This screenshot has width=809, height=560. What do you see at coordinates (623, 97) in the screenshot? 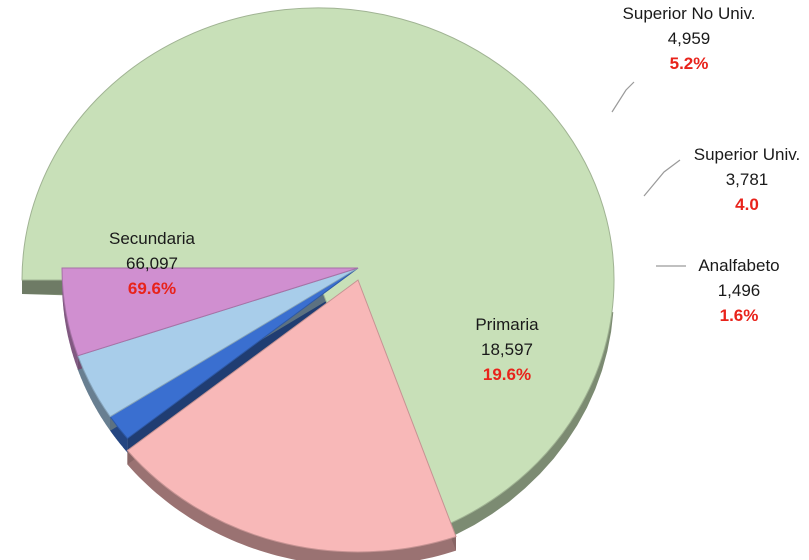
I see `leader-line-superior-no-univ` at bounding box center [623, 97].